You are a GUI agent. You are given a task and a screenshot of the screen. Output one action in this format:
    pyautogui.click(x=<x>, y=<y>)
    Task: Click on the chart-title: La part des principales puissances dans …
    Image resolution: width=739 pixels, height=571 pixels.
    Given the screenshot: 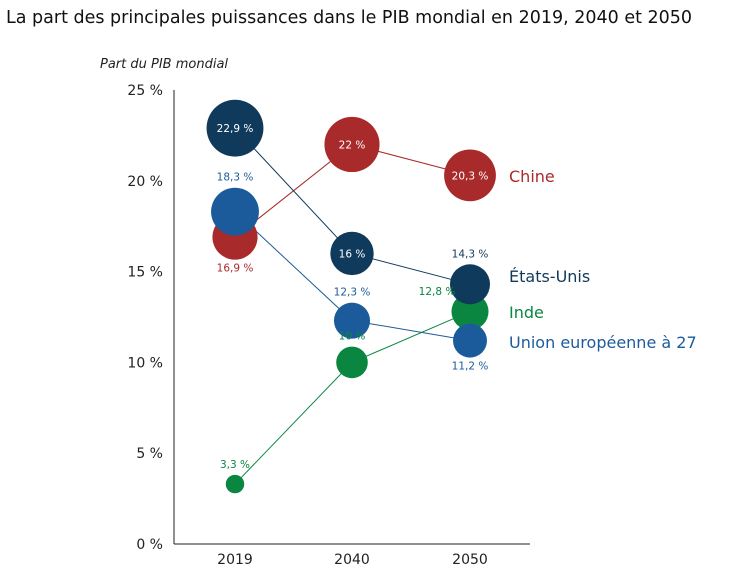 What is the action you would take?
    pyautogui.click(x=349, y=18)
    